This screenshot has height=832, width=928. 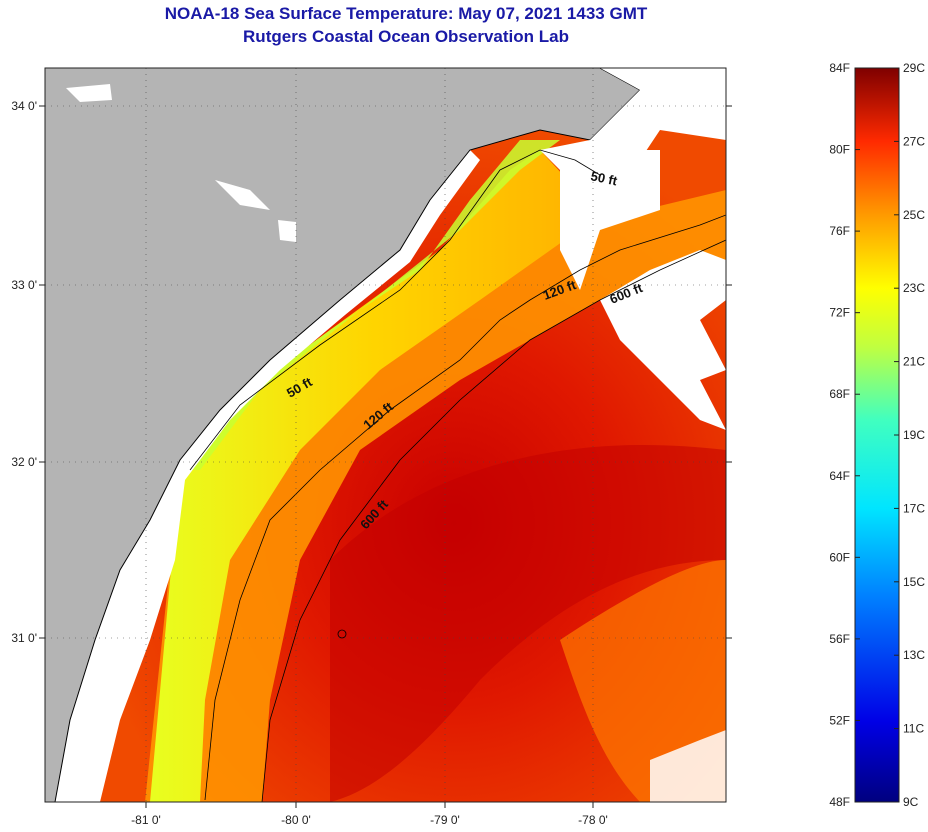 I want to click on colorbar-c-label: 13C, so click(x=914, y=655).